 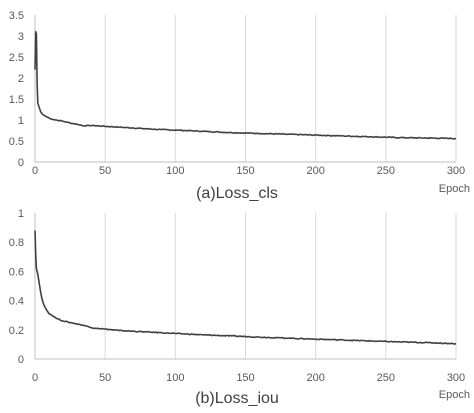 I want to click on loss-iou-x-axis-label: Epoch, so click(x=454, y=395).